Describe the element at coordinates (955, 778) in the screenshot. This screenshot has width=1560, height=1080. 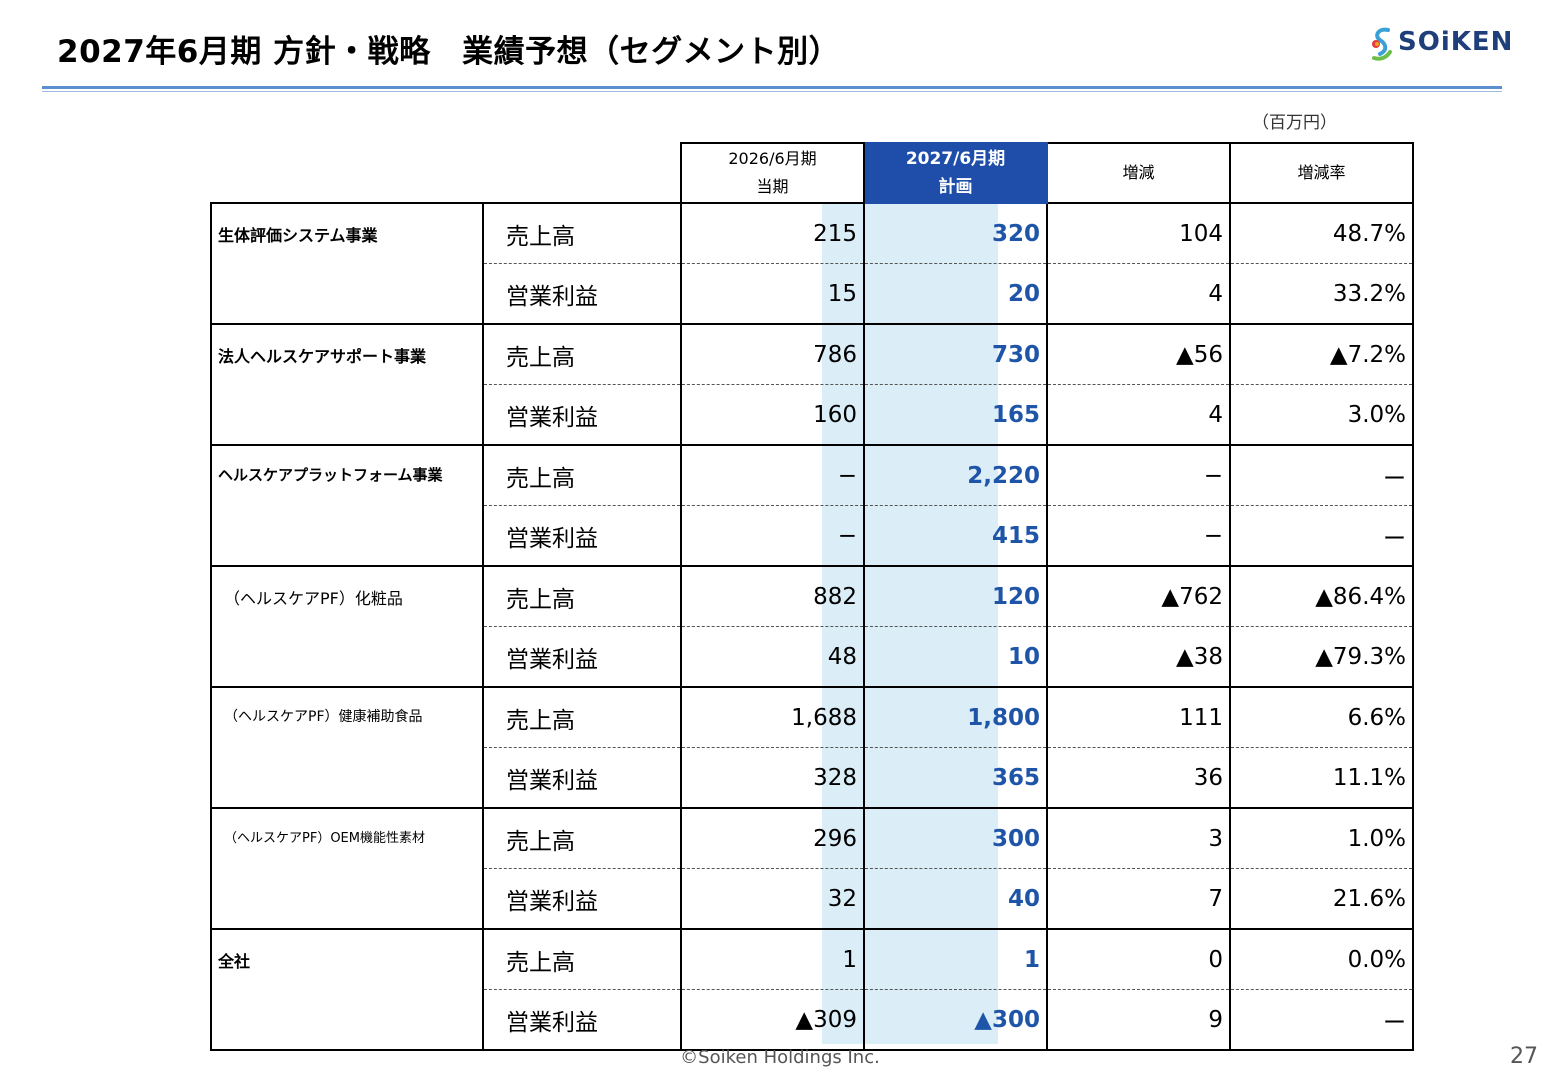
I see `plan-value: 365` at that location.